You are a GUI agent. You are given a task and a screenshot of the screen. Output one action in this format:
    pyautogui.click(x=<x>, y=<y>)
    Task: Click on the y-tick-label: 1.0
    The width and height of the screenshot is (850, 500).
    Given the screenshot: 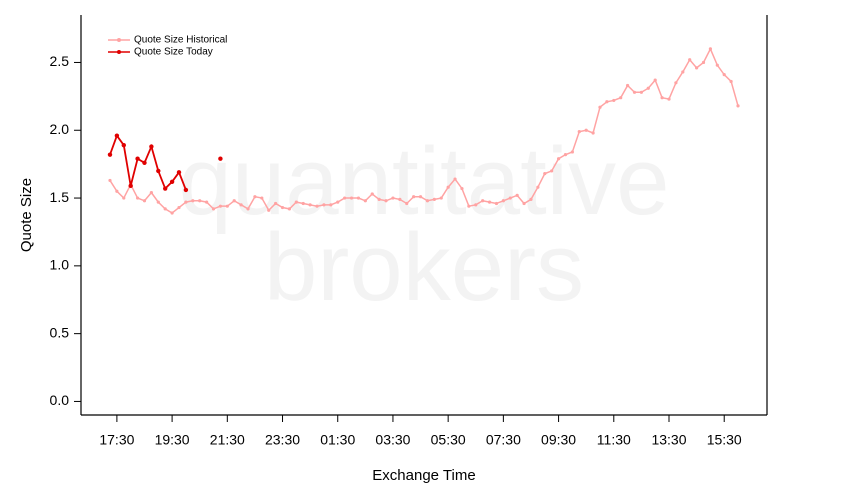 What is the action you would take?
    pyautogui.click(x=60, y=265)
    